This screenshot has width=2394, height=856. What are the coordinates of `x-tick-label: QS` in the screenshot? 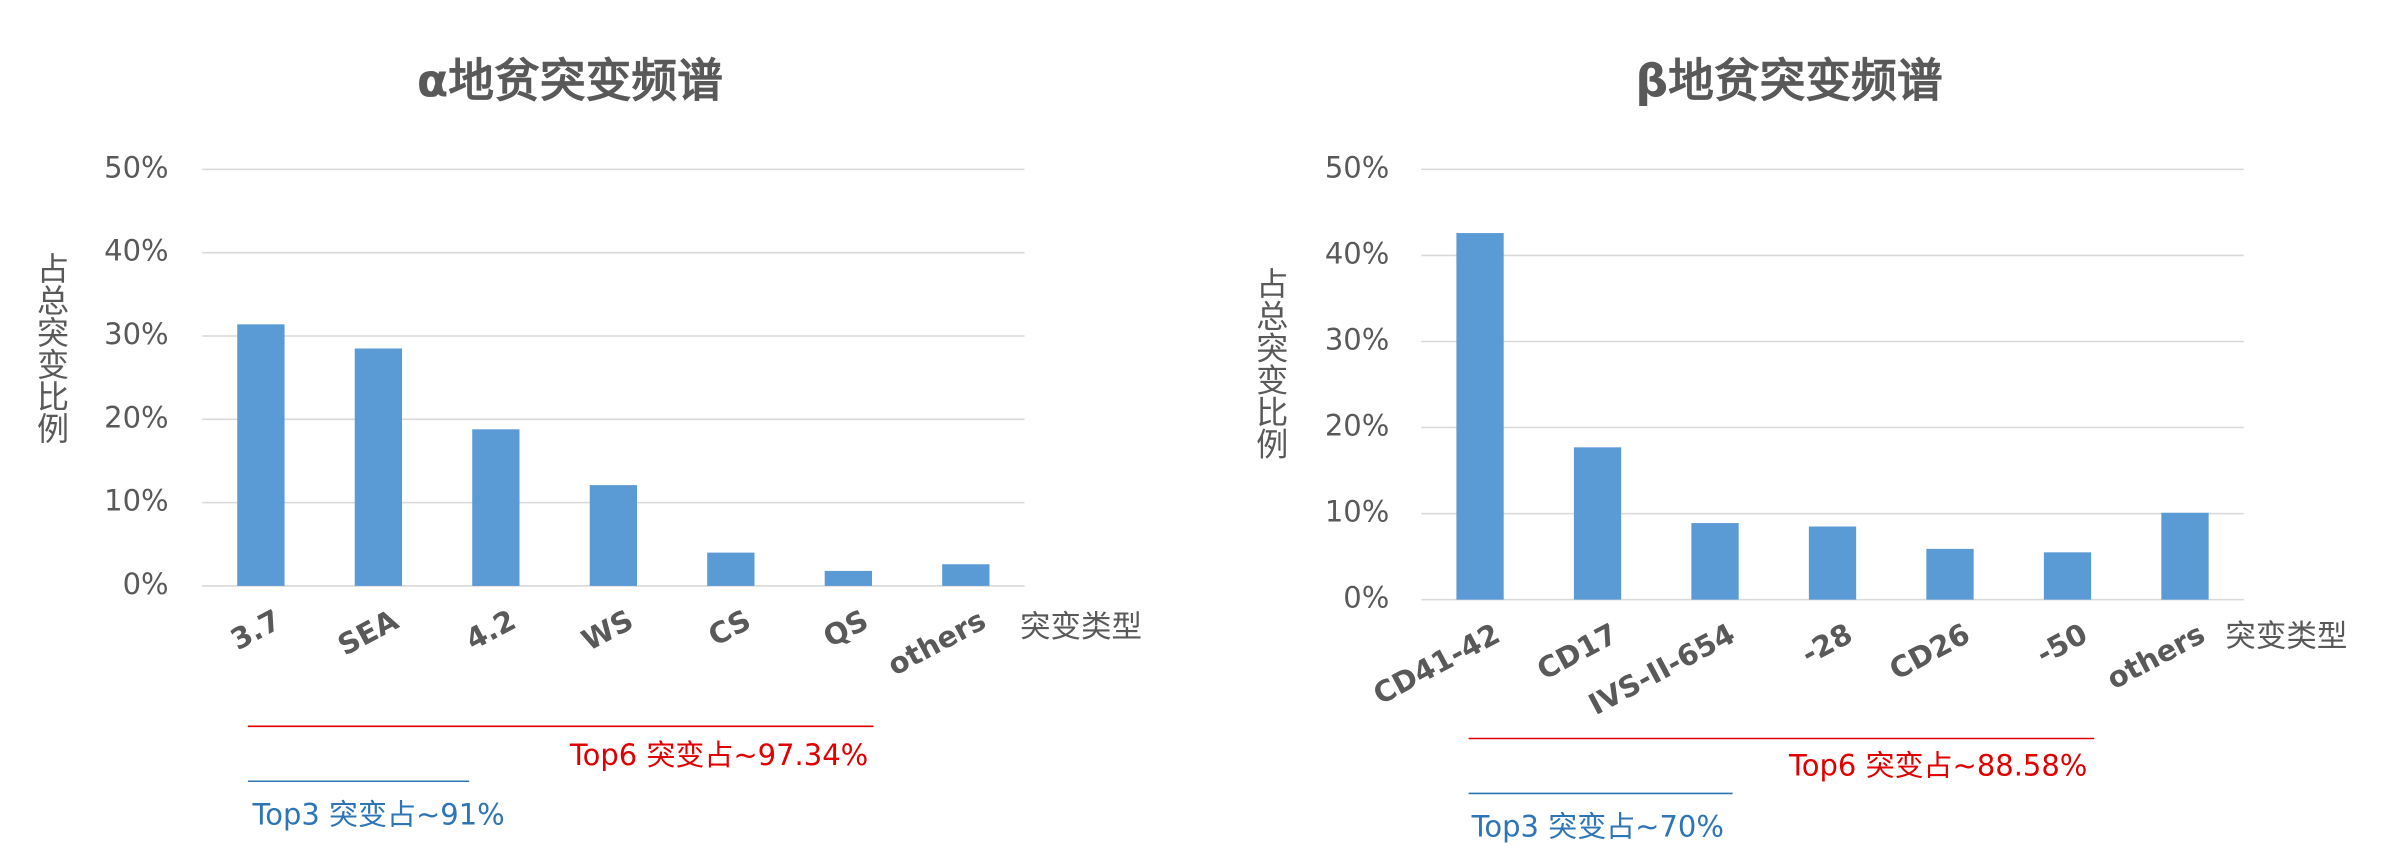 It's located at (846, 628).